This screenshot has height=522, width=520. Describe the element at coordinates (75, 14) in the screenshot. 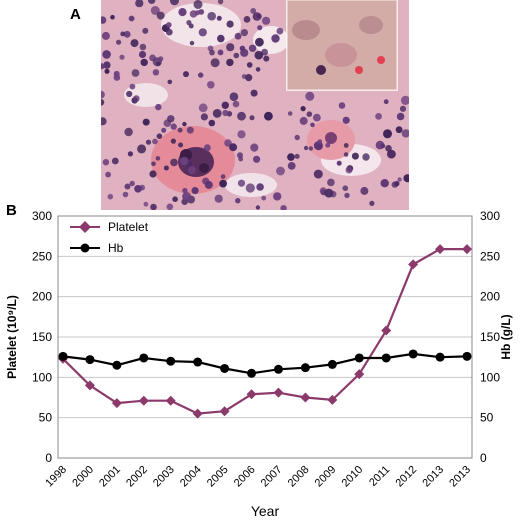

I see `panel-label-a: A` at that location.